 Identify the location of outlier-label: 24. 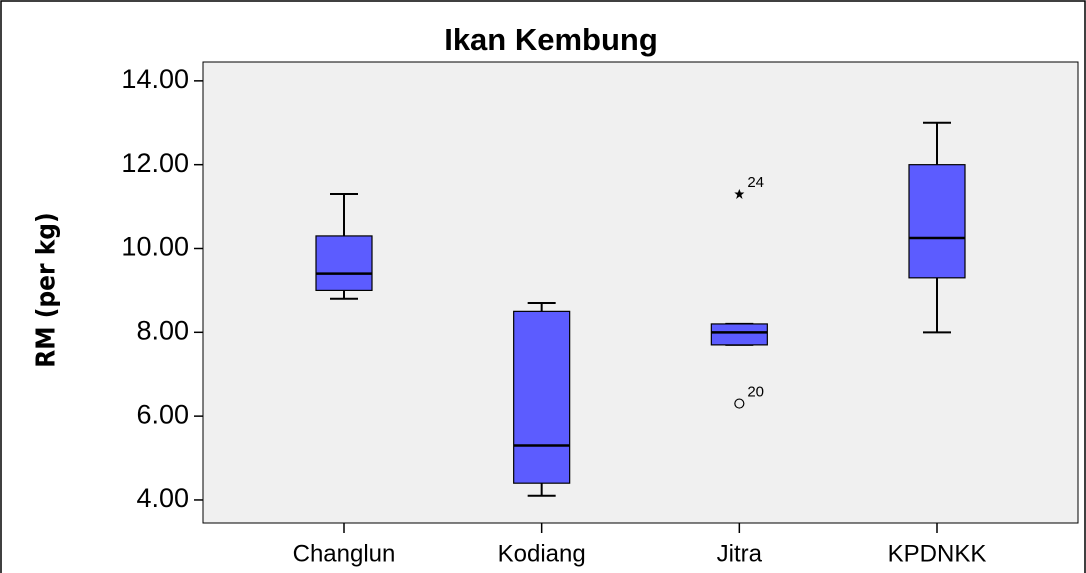
(755, 182).